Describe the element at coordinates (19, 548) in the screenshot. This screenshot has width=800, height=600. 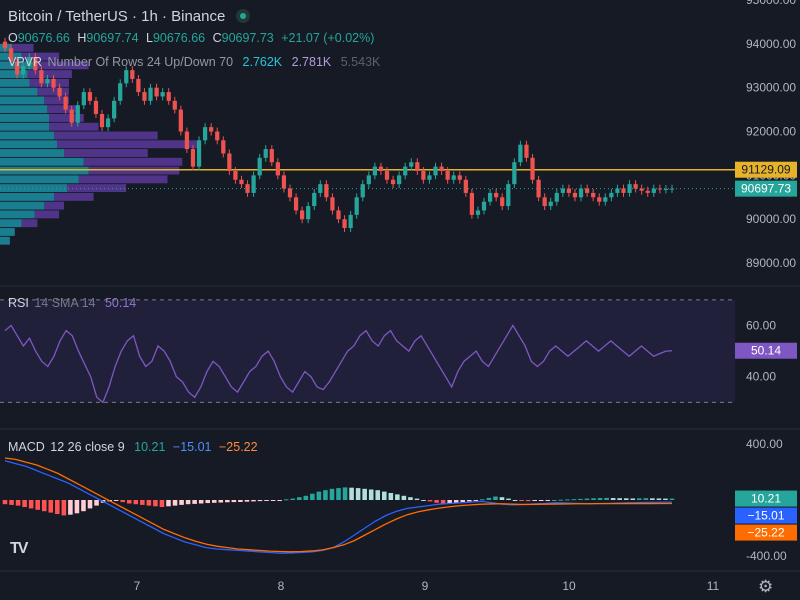
I see `tradingview-logo-icon: TV` at that location.